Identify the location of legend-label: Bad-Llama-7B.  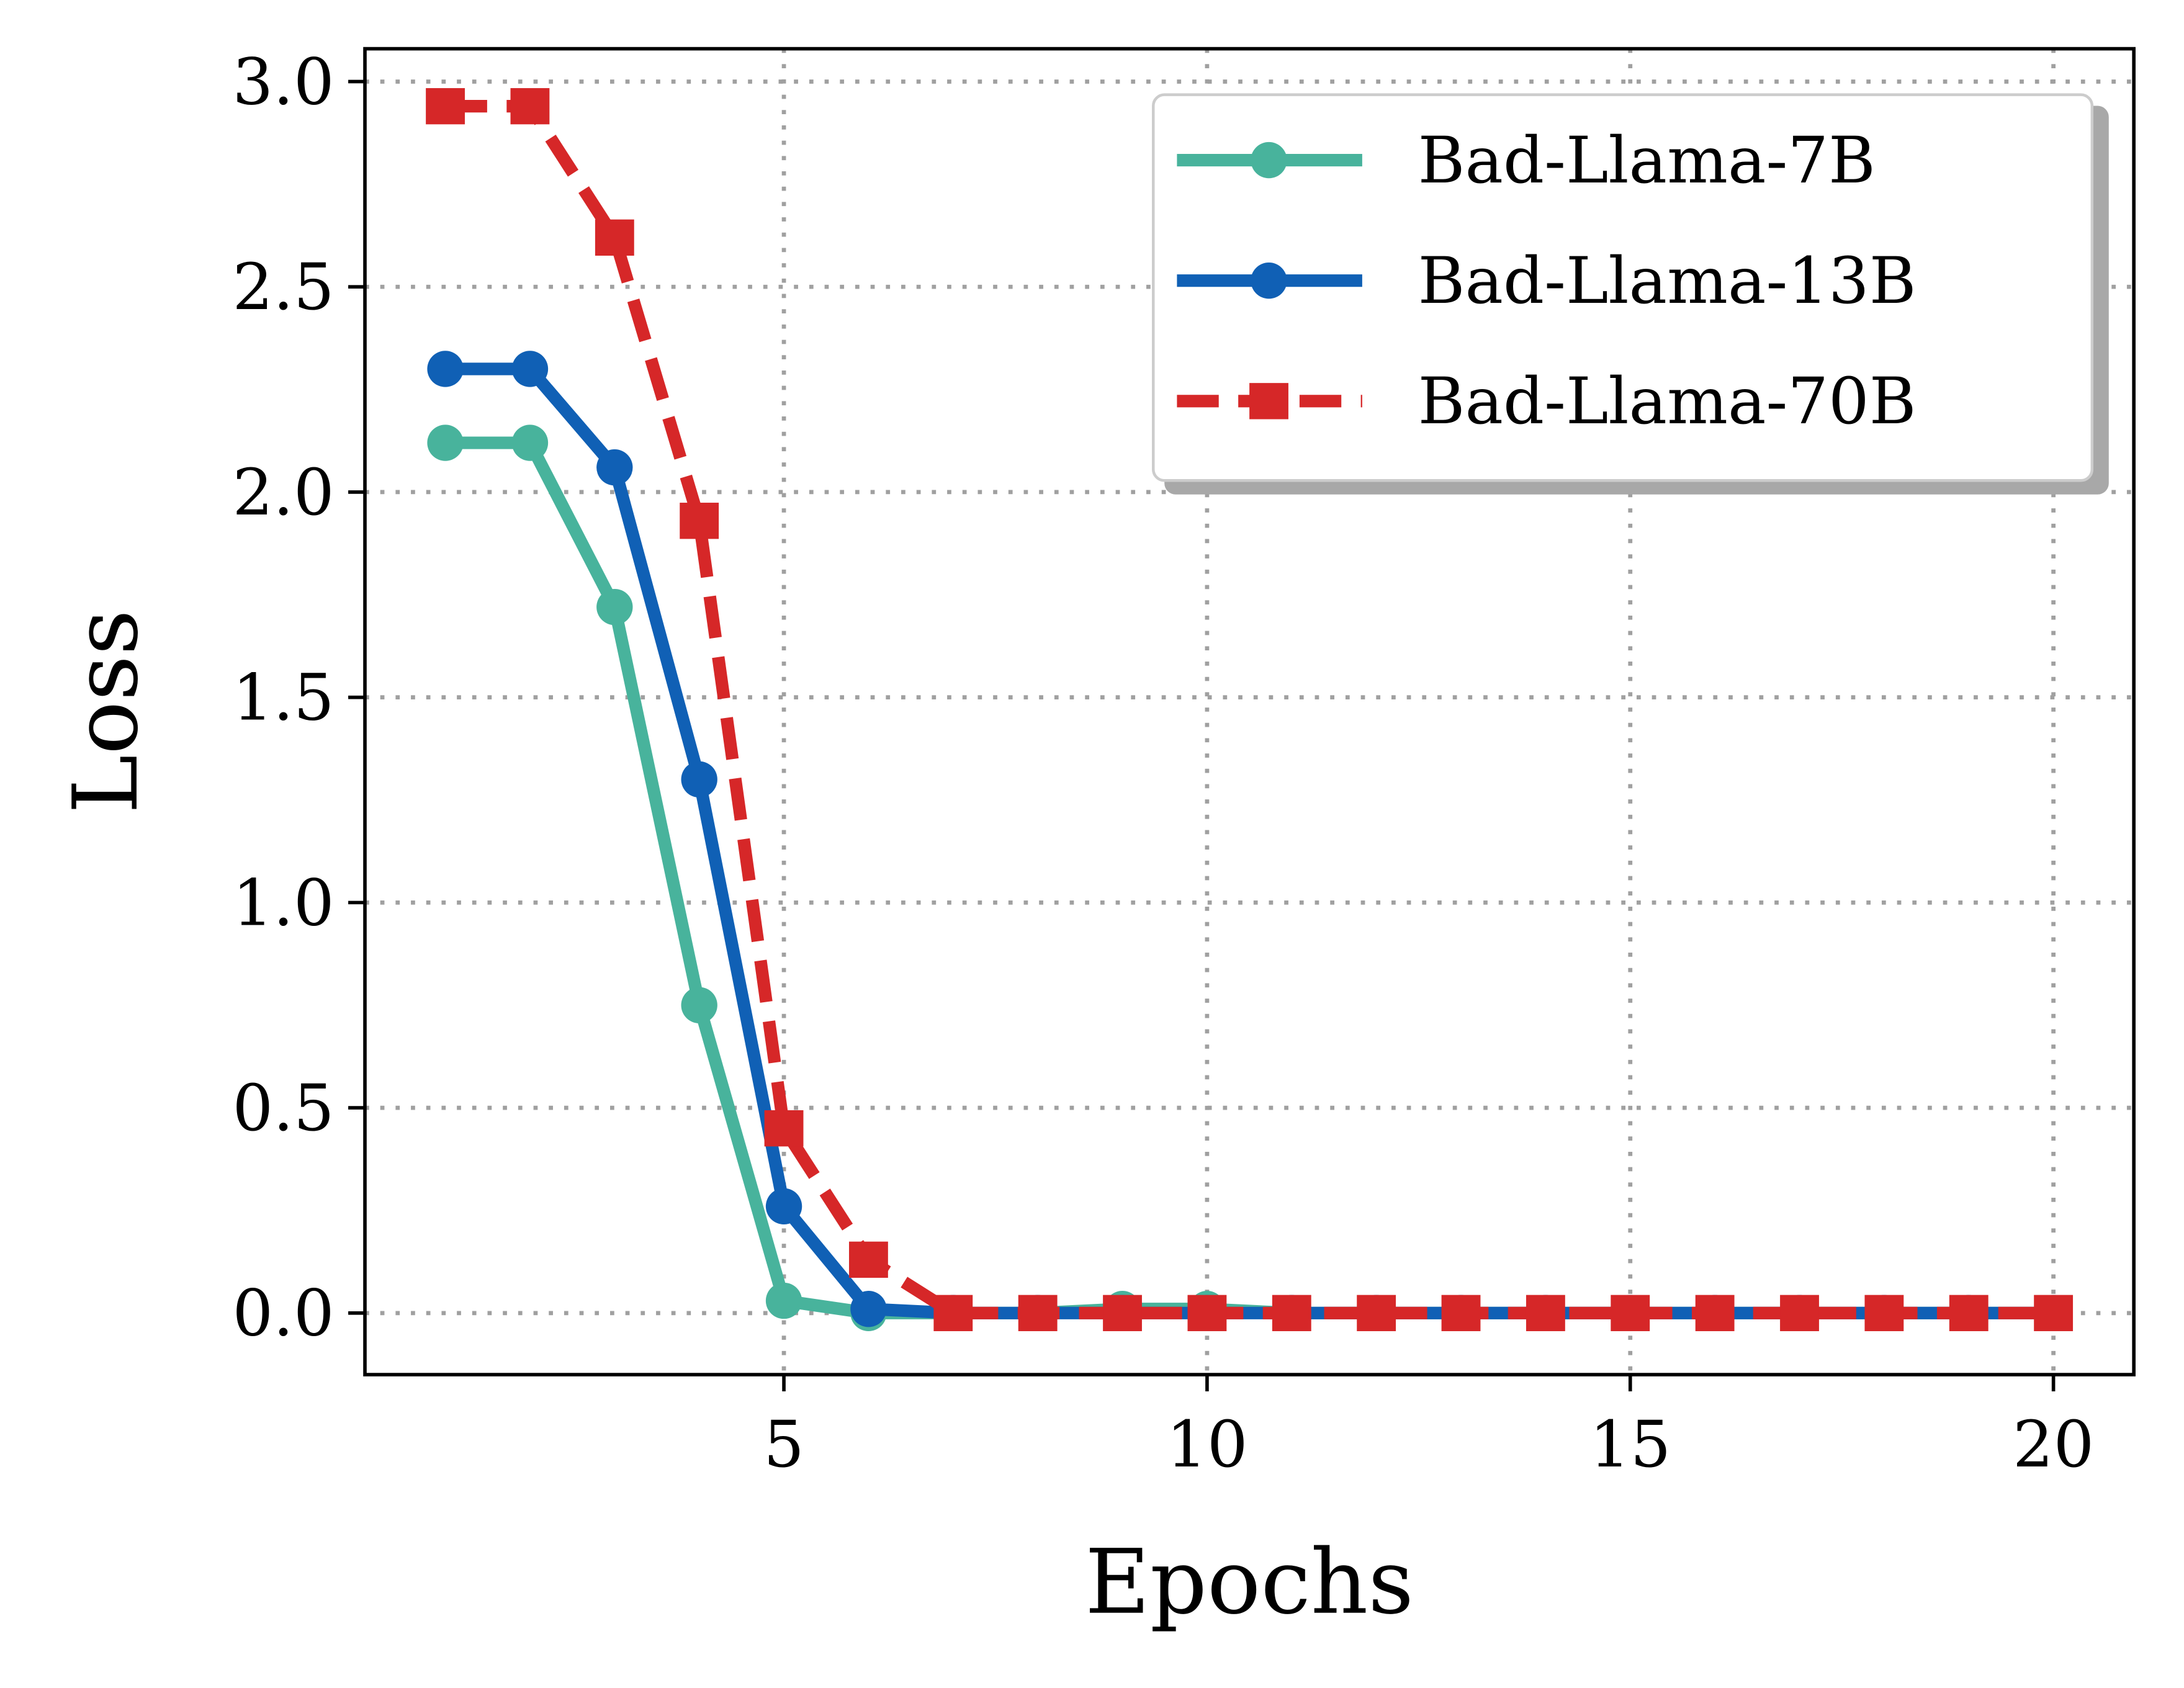
(1647, 160).